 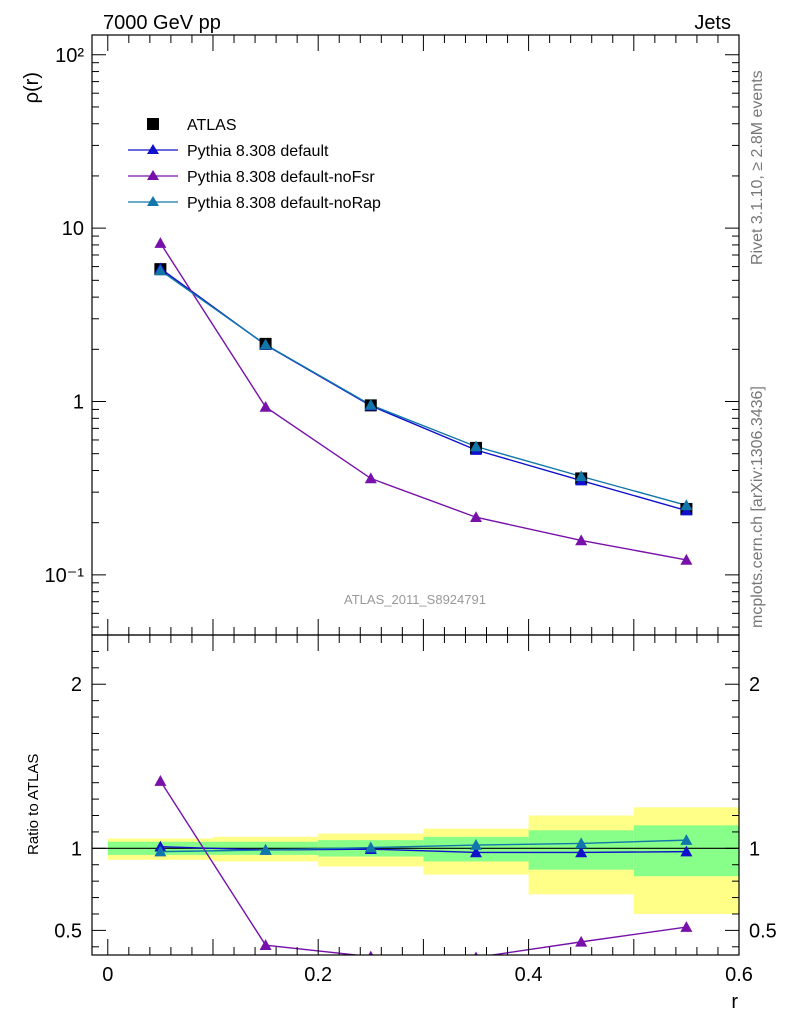 What do you see at coordinates (739, 975) in the screenshot?
I see `x-tick-label: 0.6` at bounding box center [739, 975].